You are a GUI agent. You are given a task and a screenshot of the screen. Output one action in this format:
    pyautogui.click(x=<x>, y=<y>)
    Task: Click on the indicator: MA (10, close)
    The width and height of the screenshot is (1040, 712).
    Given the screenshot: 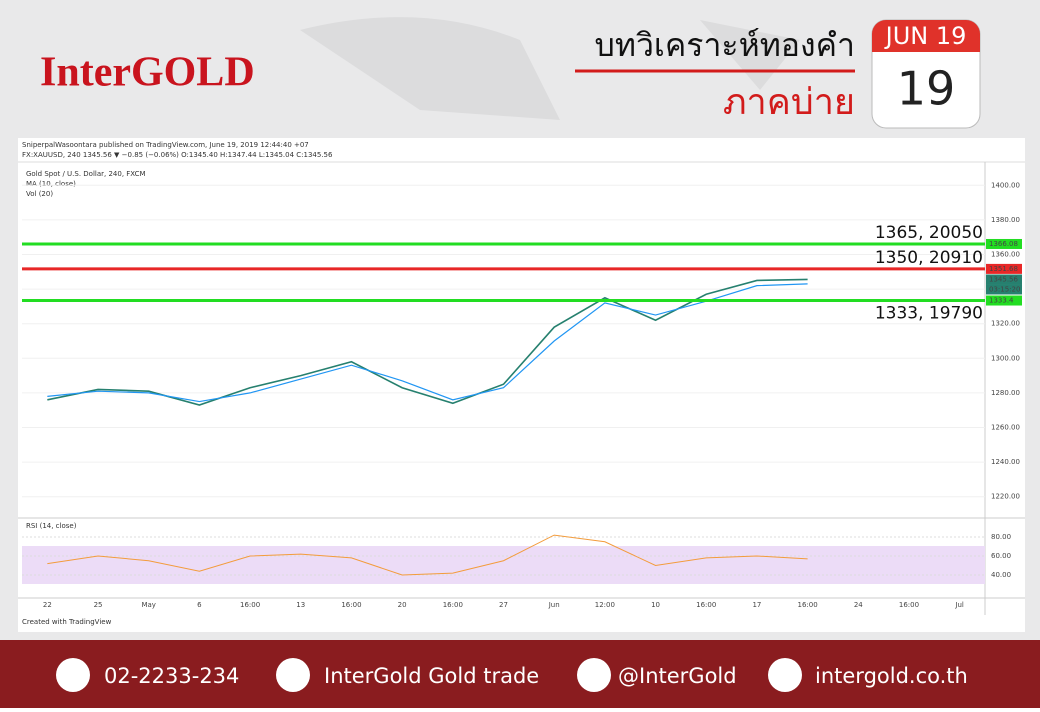 What is the action you would take?
    pyautogui.click(x=51, y=184)
    